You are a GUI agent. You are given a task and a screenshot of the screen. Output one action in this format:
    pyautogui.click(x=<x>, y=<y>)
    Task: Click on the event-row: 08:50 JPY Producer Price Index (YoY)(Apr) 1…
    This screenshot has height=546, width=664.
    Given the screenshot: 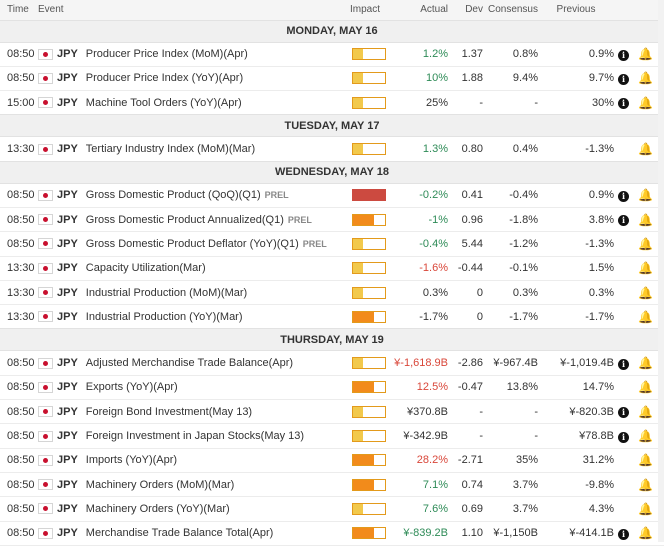 What is the action you would take?
    pyautogui.click(x=332, y=78)
    